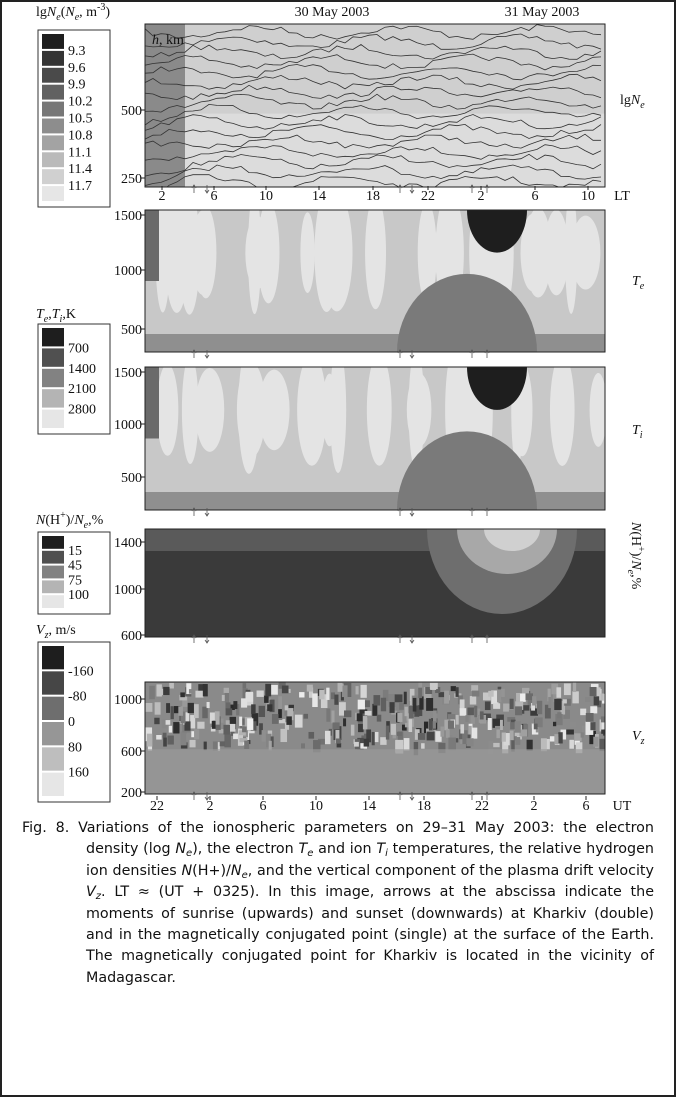 The width and height of the screenshot is (676, 1097). Describe the element at coordinates (369, 806) in the screenshot. I see `x-tick-label: 14` at that location.